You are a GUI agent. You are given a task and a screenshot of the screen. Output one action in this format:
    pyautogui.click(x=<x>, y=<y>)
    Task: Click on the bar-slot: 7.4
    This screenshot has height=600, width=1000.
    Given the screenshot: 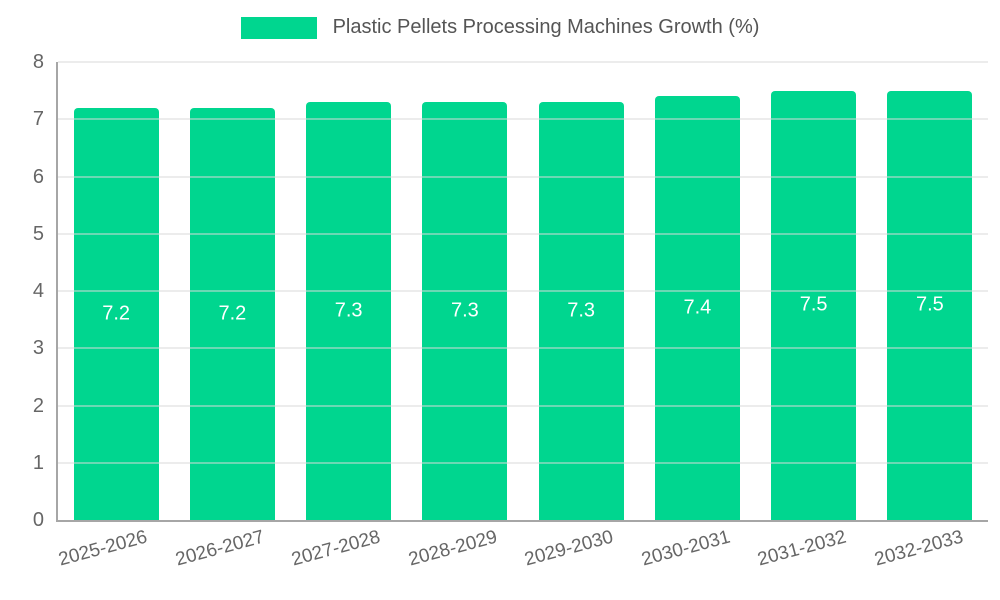 What is the action you would take?
    pyautogui.click(x=697, y=291)
    